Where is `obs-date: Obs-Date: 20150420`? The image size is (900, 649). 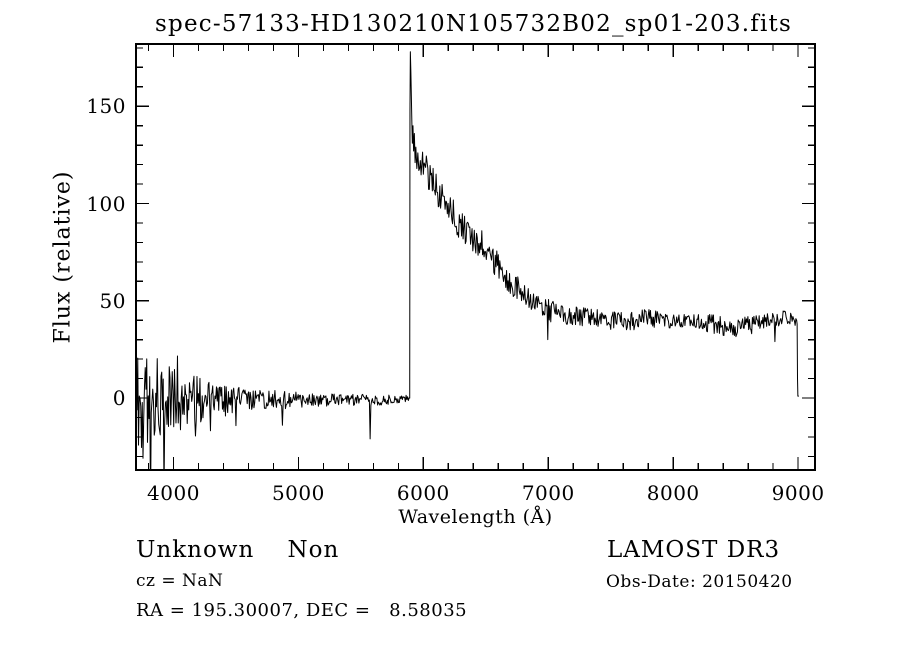 obs-date: Obs-Date: 20150420 is located at coordinates (699, 582).